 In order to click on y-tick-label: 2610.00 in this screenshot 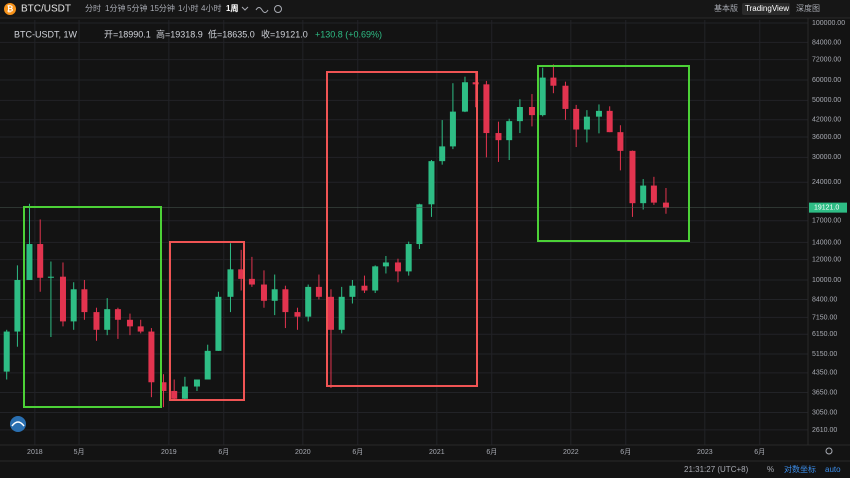, I will do `click(824, 430)`.